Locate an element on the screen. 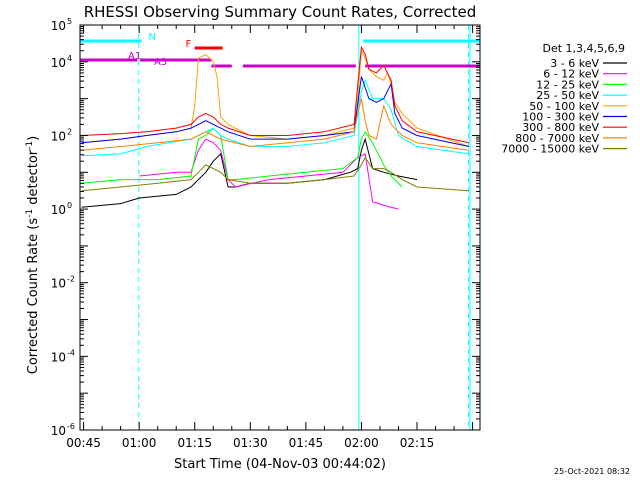  legend-label-6: 300 - 800 keV is located at coordinates (560, 127).